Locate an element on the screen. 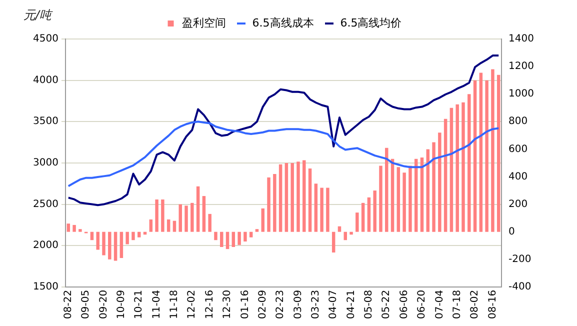  y-tick-label: 3000 is located at coordinates (45, 163).